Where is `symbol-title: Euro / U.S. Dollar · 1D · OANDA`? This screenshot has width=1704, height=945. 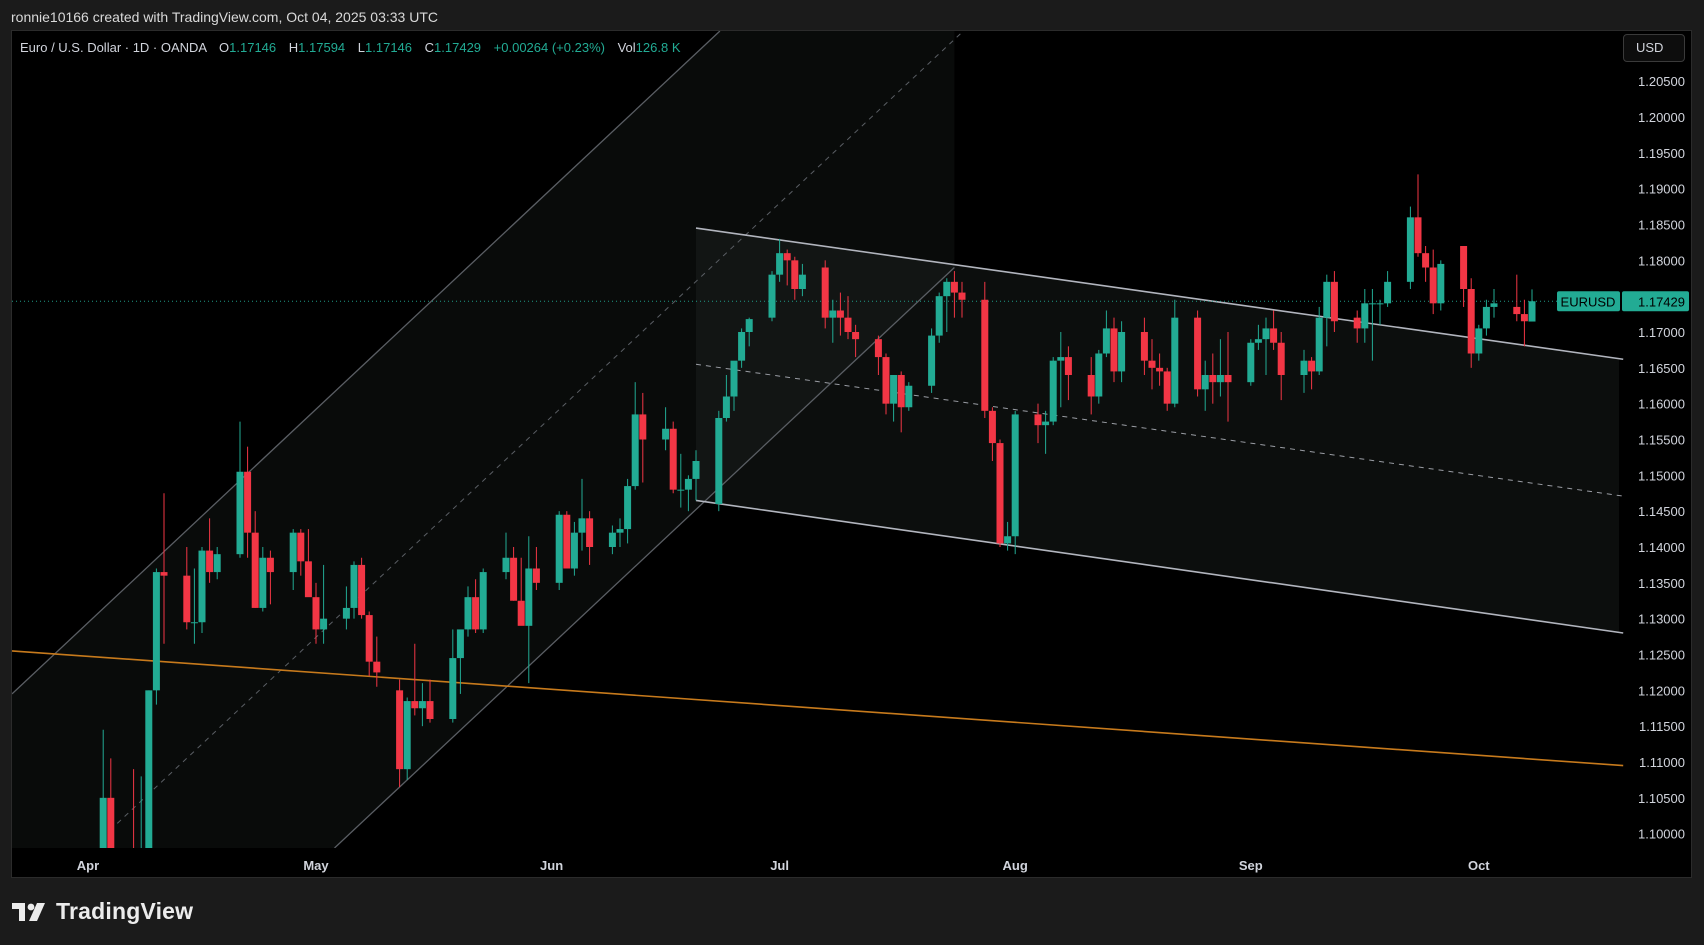 symbol-title: Euro / U.S. Dollar · 1D · OANDA is located at coordinates (113, 47).